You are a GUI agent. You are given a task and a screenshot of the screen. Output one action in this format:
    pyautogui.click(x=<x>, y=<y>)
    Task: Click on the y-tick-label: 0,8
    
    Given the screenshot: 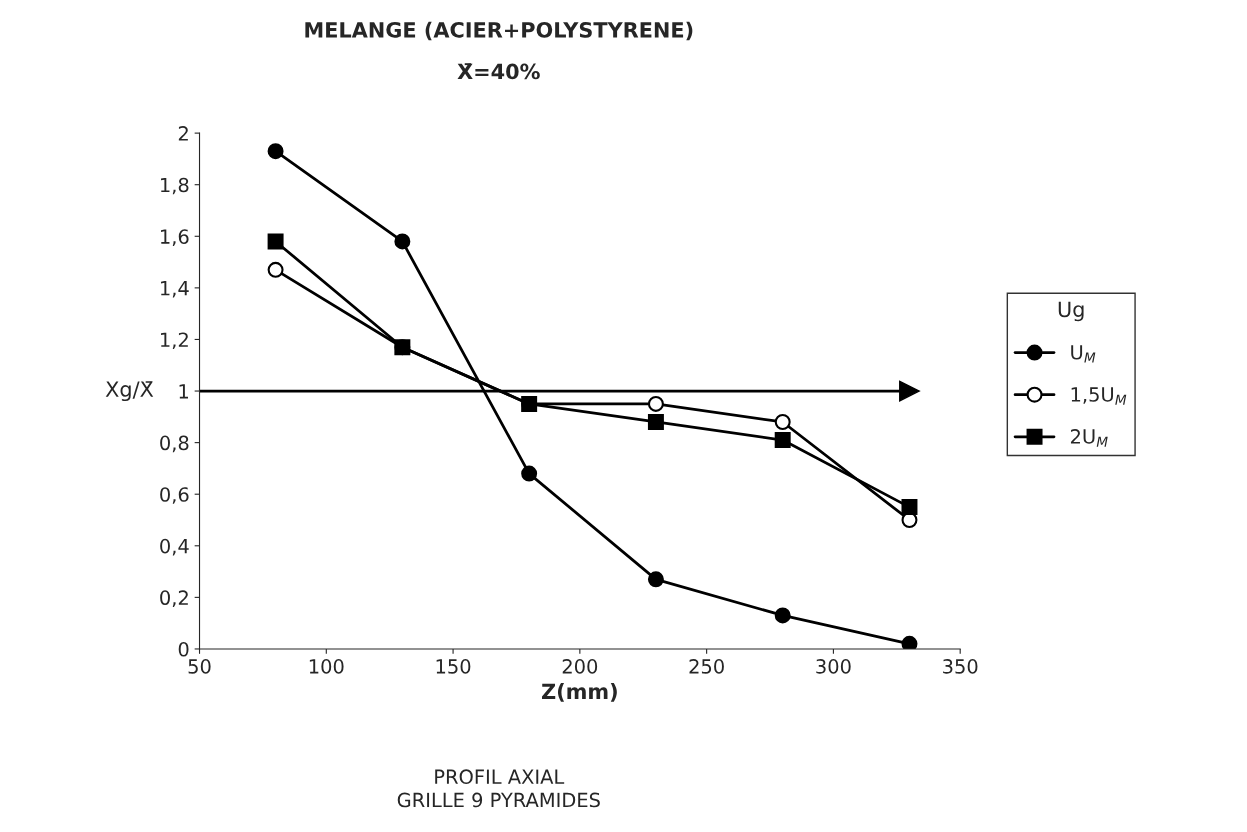 What is the action you would take?
    pyautogui.click(x=174, y=444)
    